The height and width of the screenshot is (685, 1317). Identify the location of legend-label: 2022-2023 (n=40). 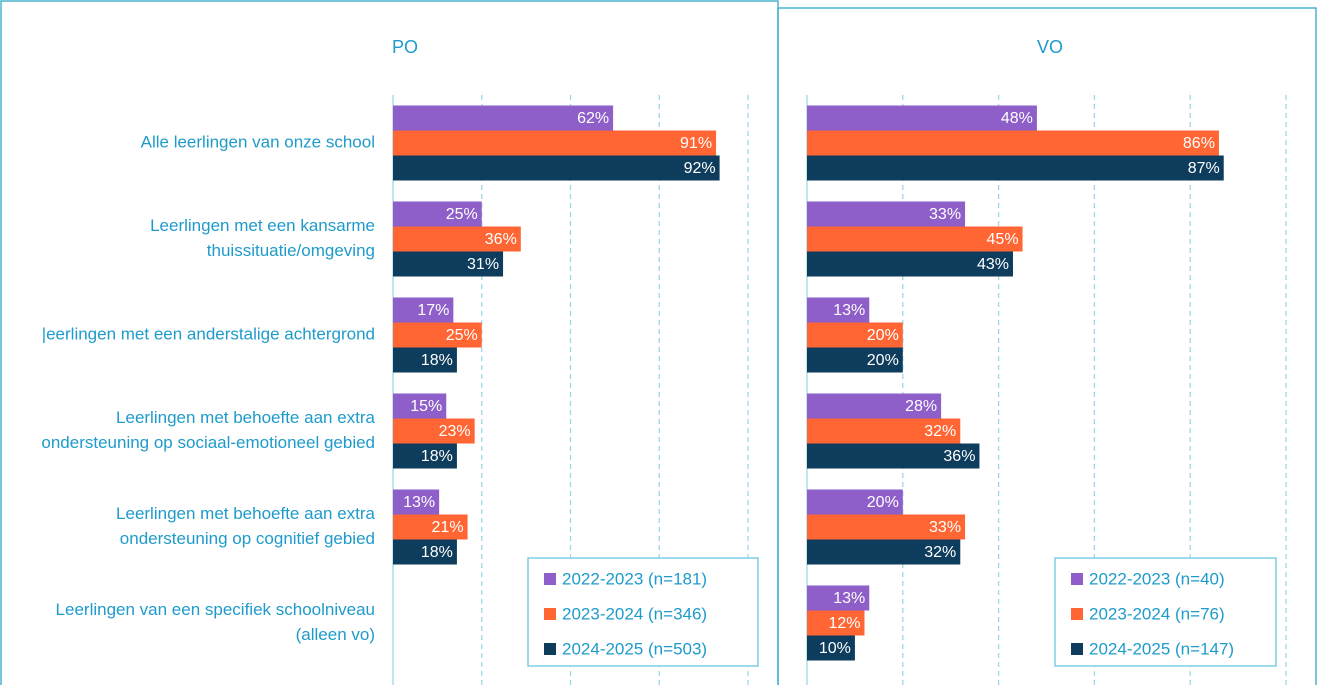
(1157, 578).